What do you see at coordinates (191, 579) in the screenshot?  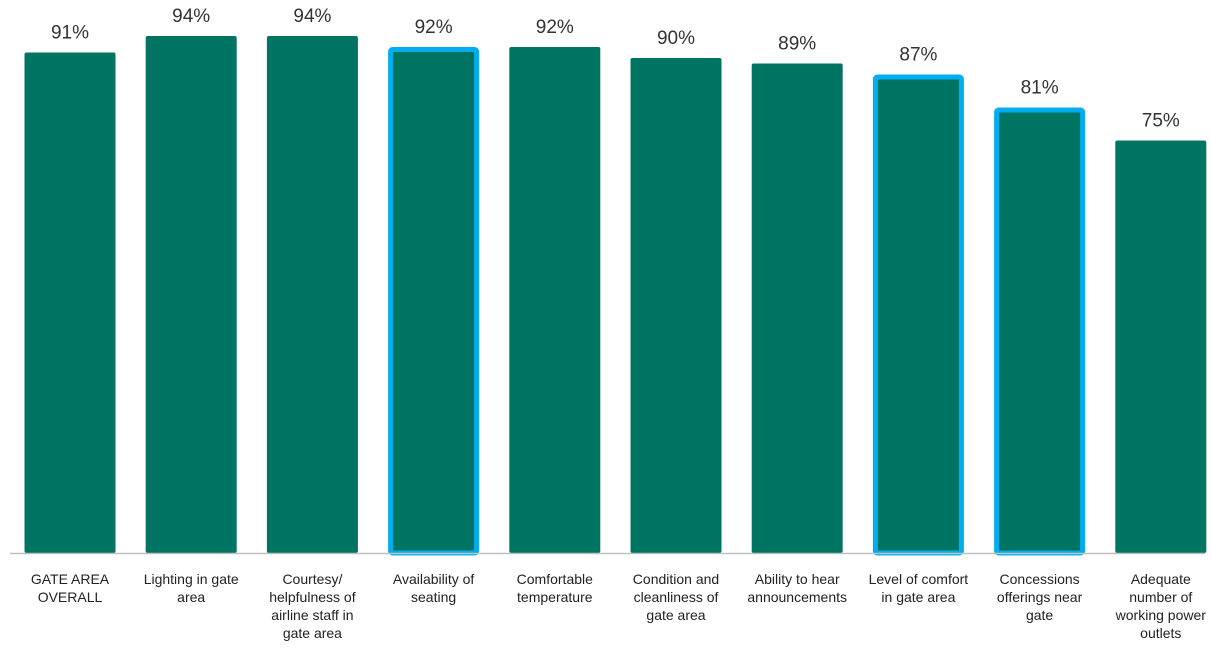 I see `category-label-line: Lighting in gate` at bounding box center [191, 579].